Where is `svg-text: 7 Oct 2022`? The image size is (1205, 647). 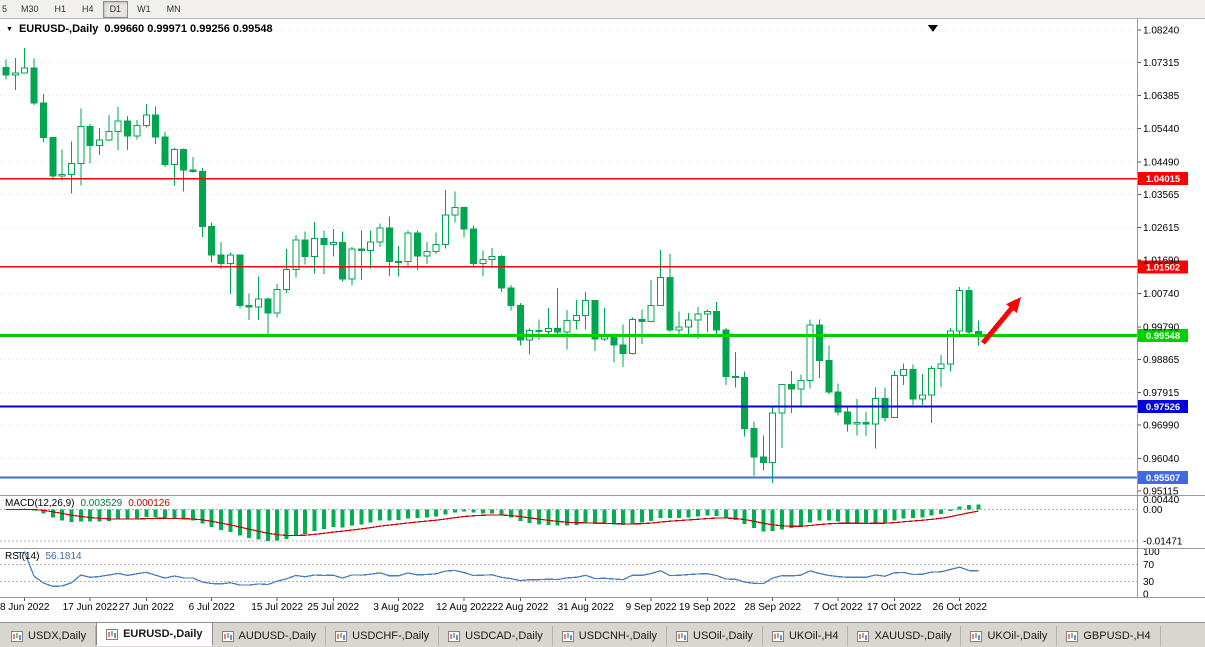 svg-text: 7 Oct 2022 is located at coordinates (838, 607).